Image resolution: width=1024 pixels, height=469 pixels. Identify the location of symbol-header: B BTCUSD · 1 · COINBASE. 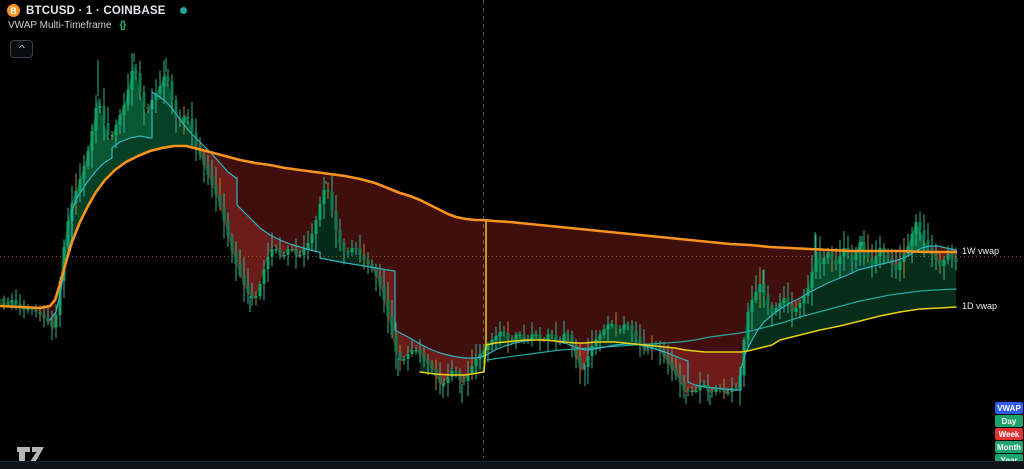
(97, 10).